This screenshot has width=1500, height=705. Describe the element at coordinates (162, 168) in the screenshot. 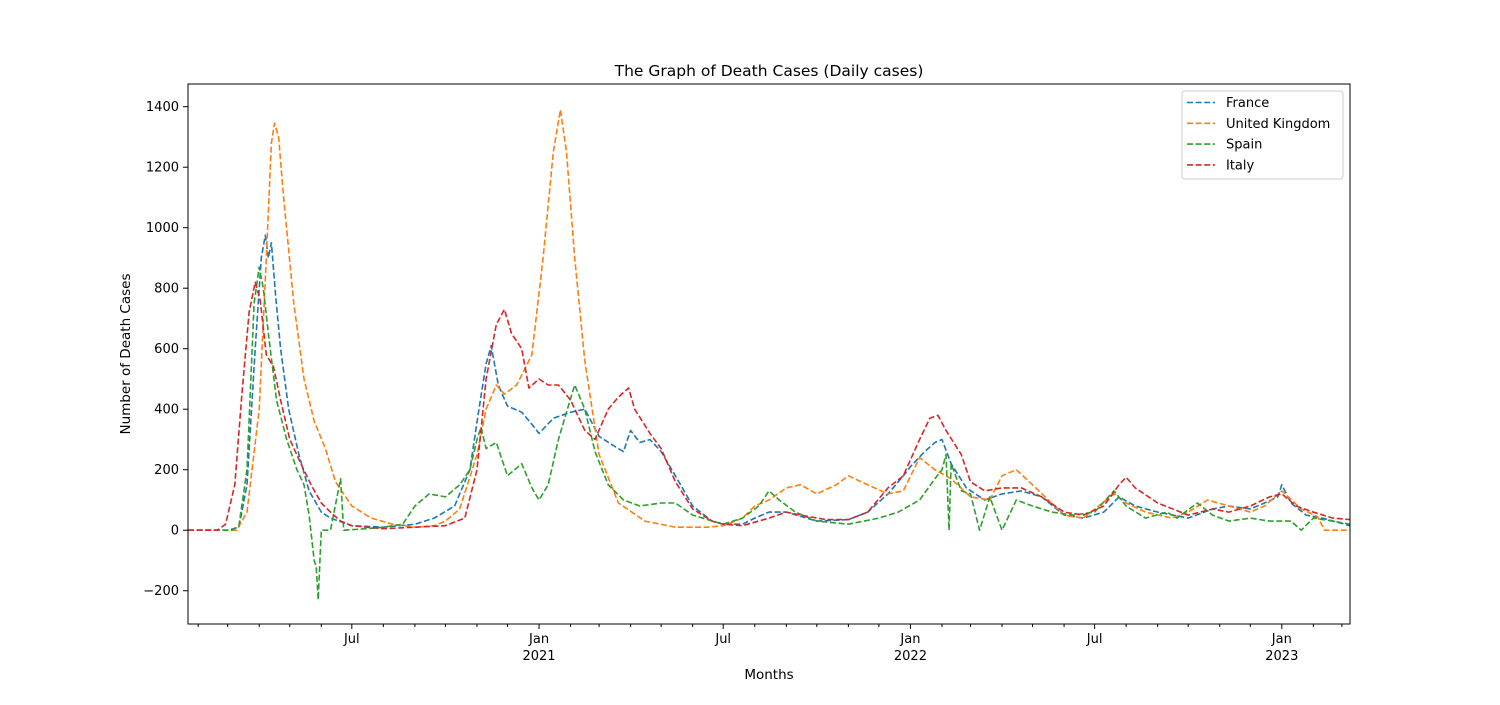

I see `y-tick-label: 1200` at that location.